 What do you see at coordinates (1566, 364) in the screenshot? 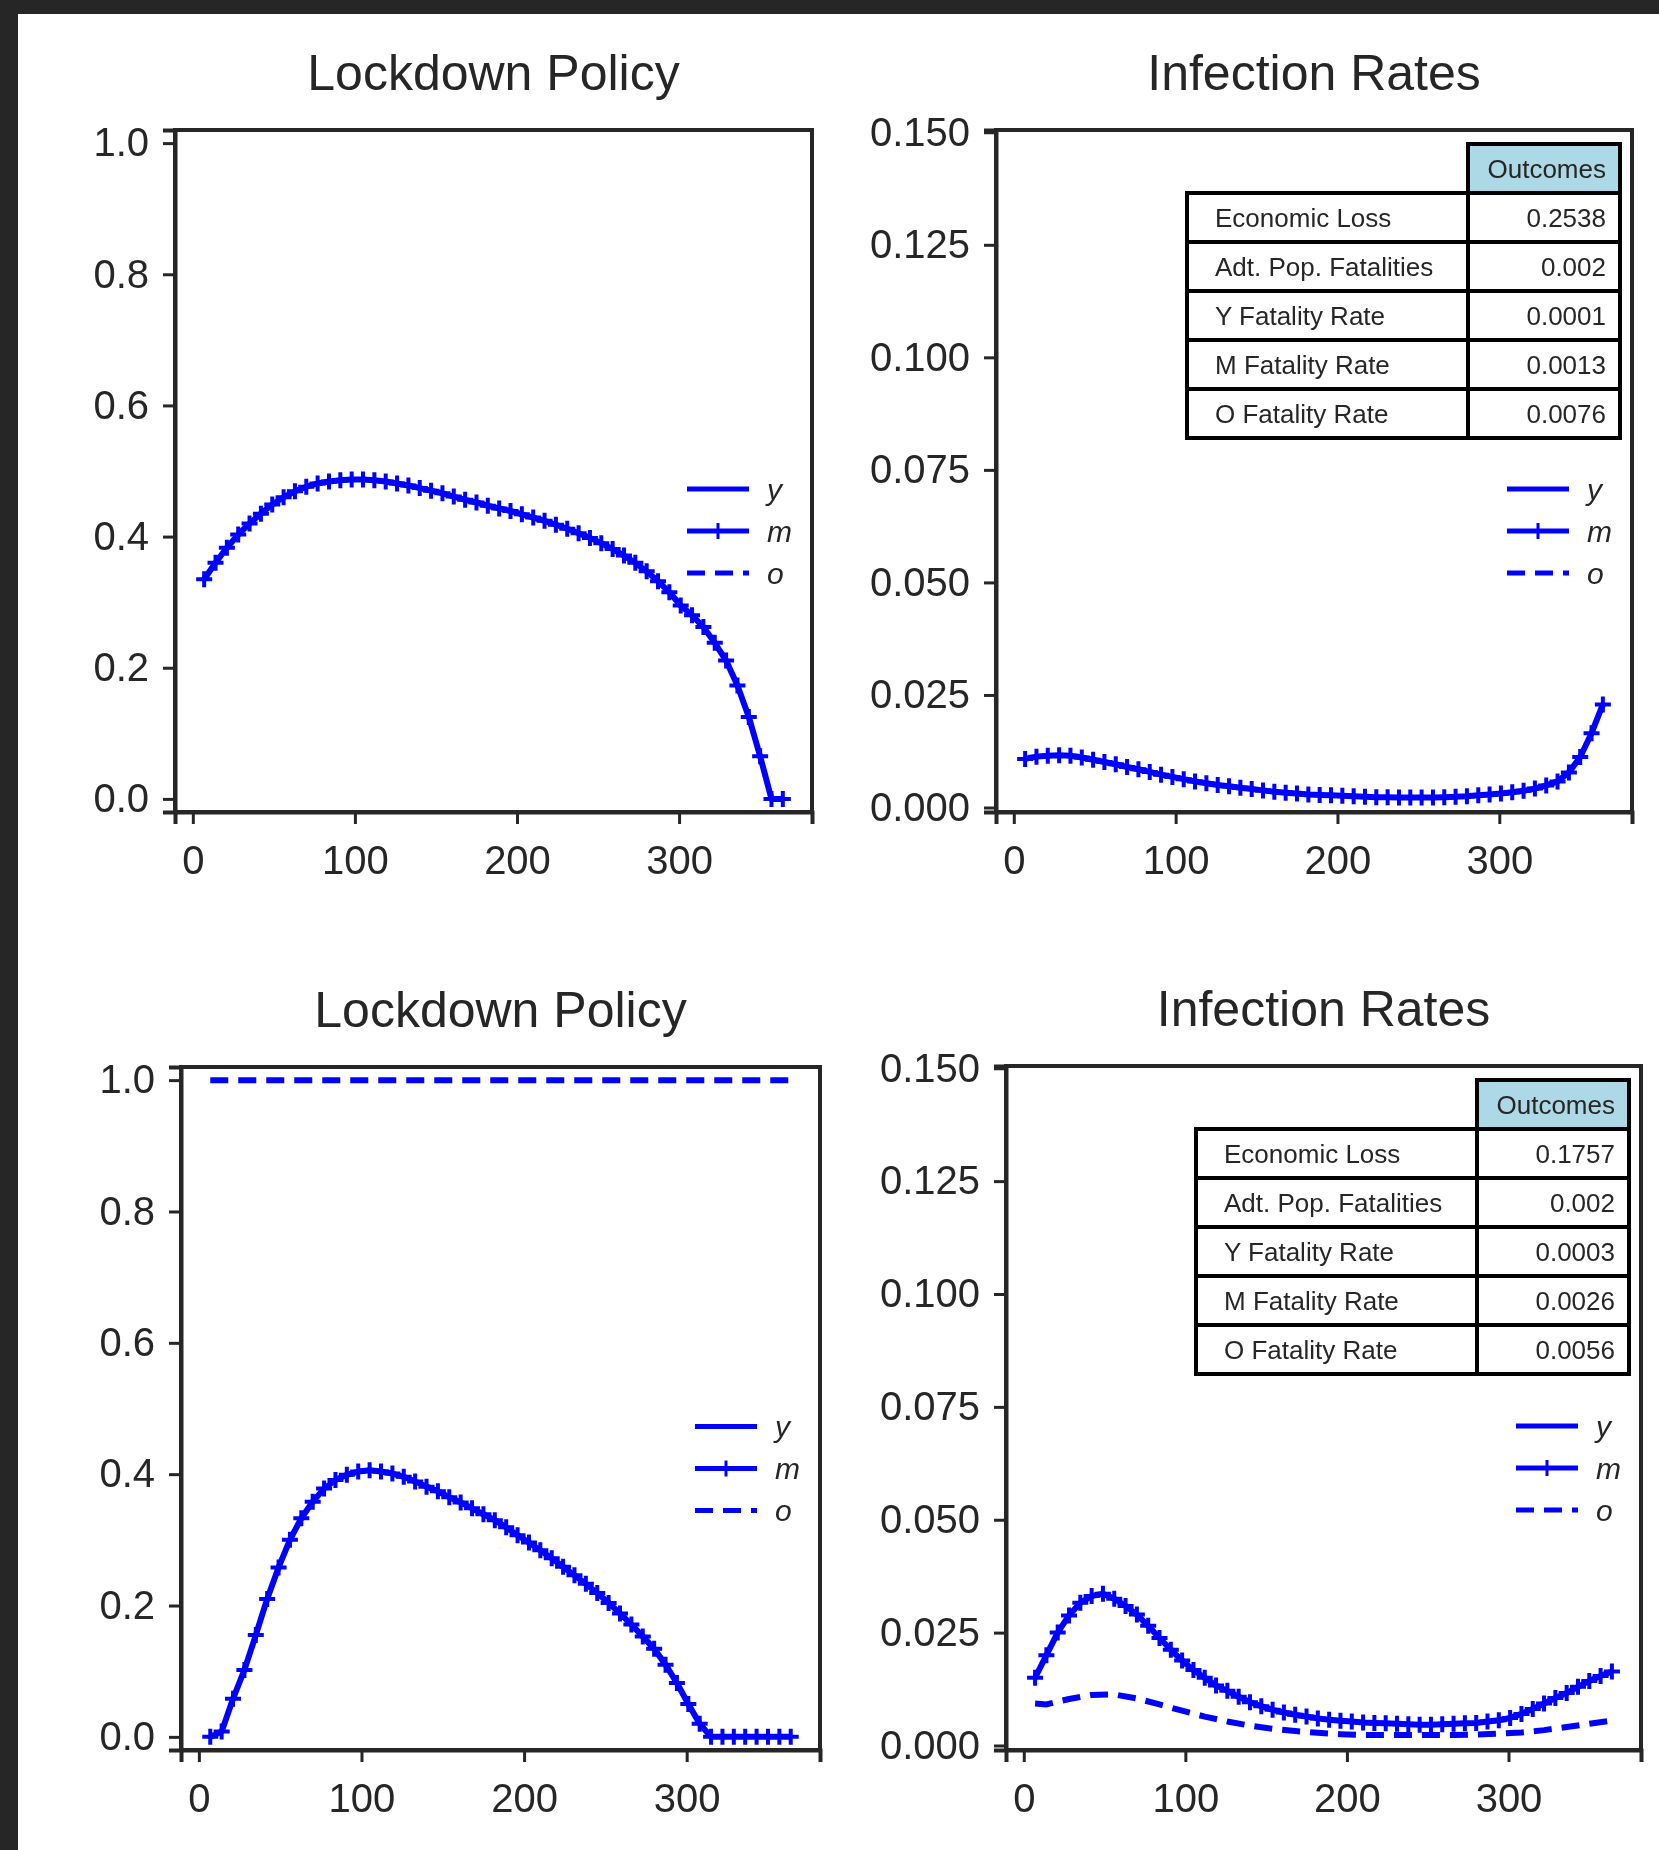
I see `annotation: 0.0013` at bounding box center [1566, 364].